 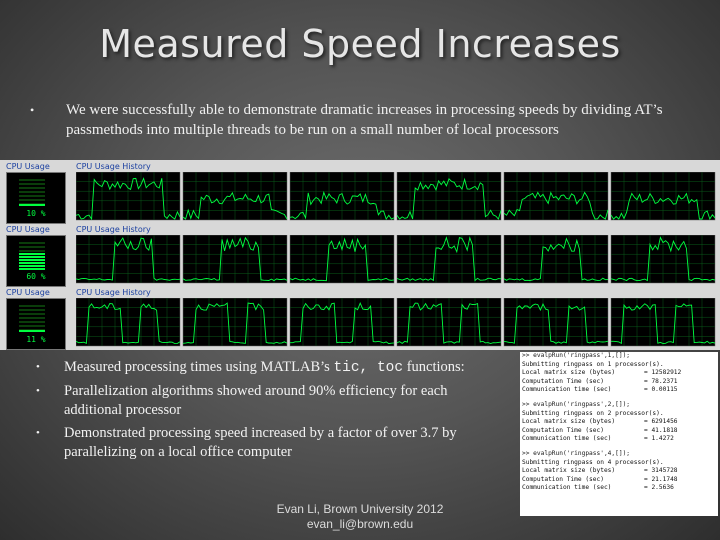 What do you see at coordinates (36, 339) in the screenshot?
I see `cpu-percent: 11 %` at bounding box center [36, 339].